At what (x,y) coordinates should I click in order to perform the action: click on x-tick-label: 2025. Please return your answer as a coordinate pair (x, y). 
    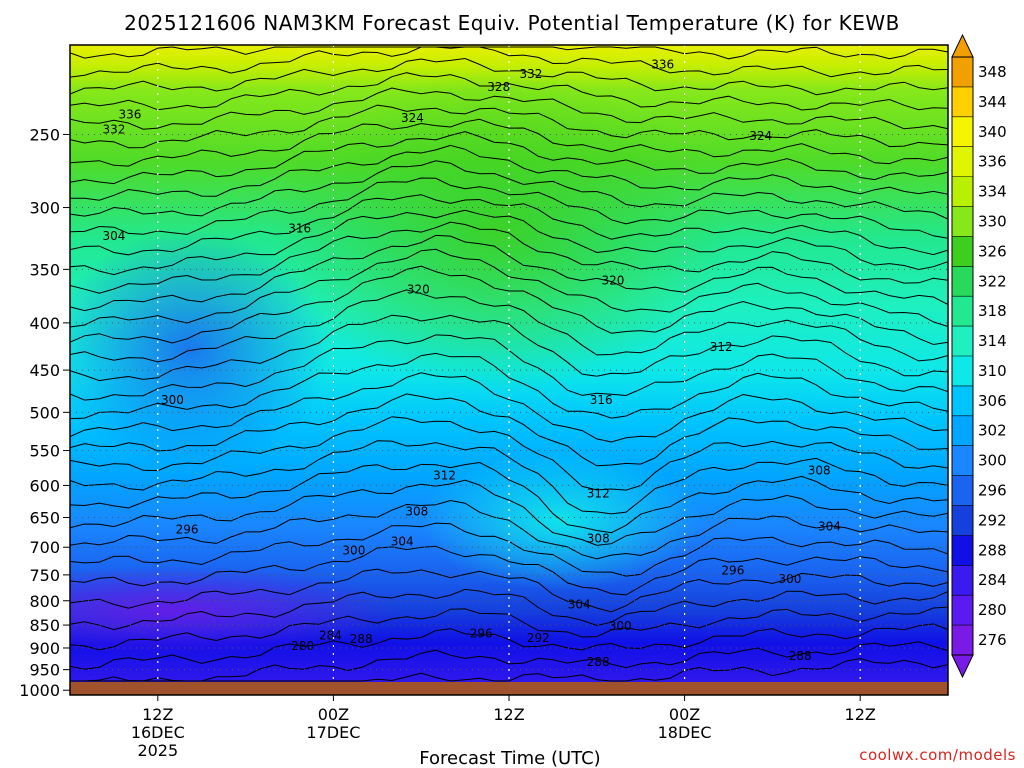
    Looking at the image, I should click on (157, 750).